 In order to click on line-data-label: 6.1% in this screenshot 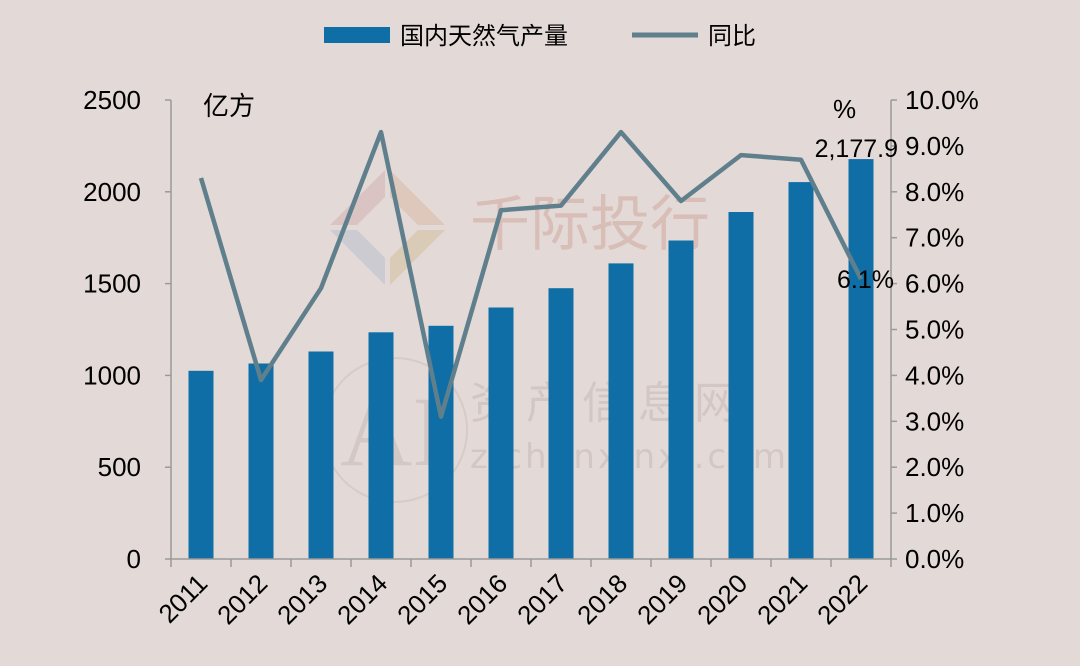, I will do `click(865, 280)`.